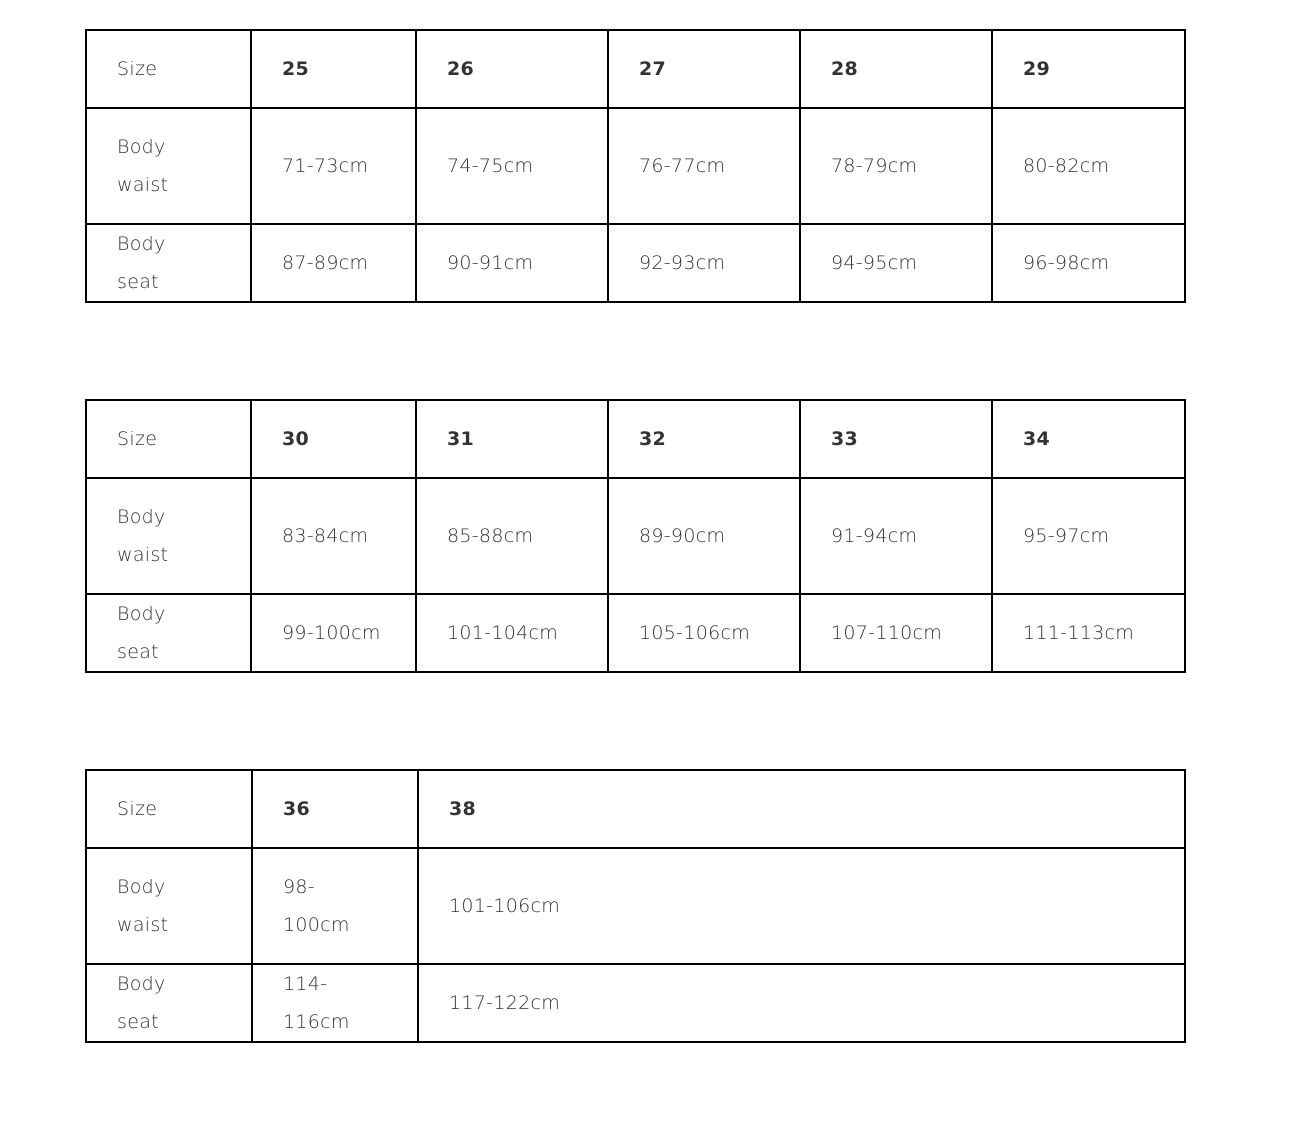  I want to click on measurement-cell: 101-104cm, so click(512, 633).